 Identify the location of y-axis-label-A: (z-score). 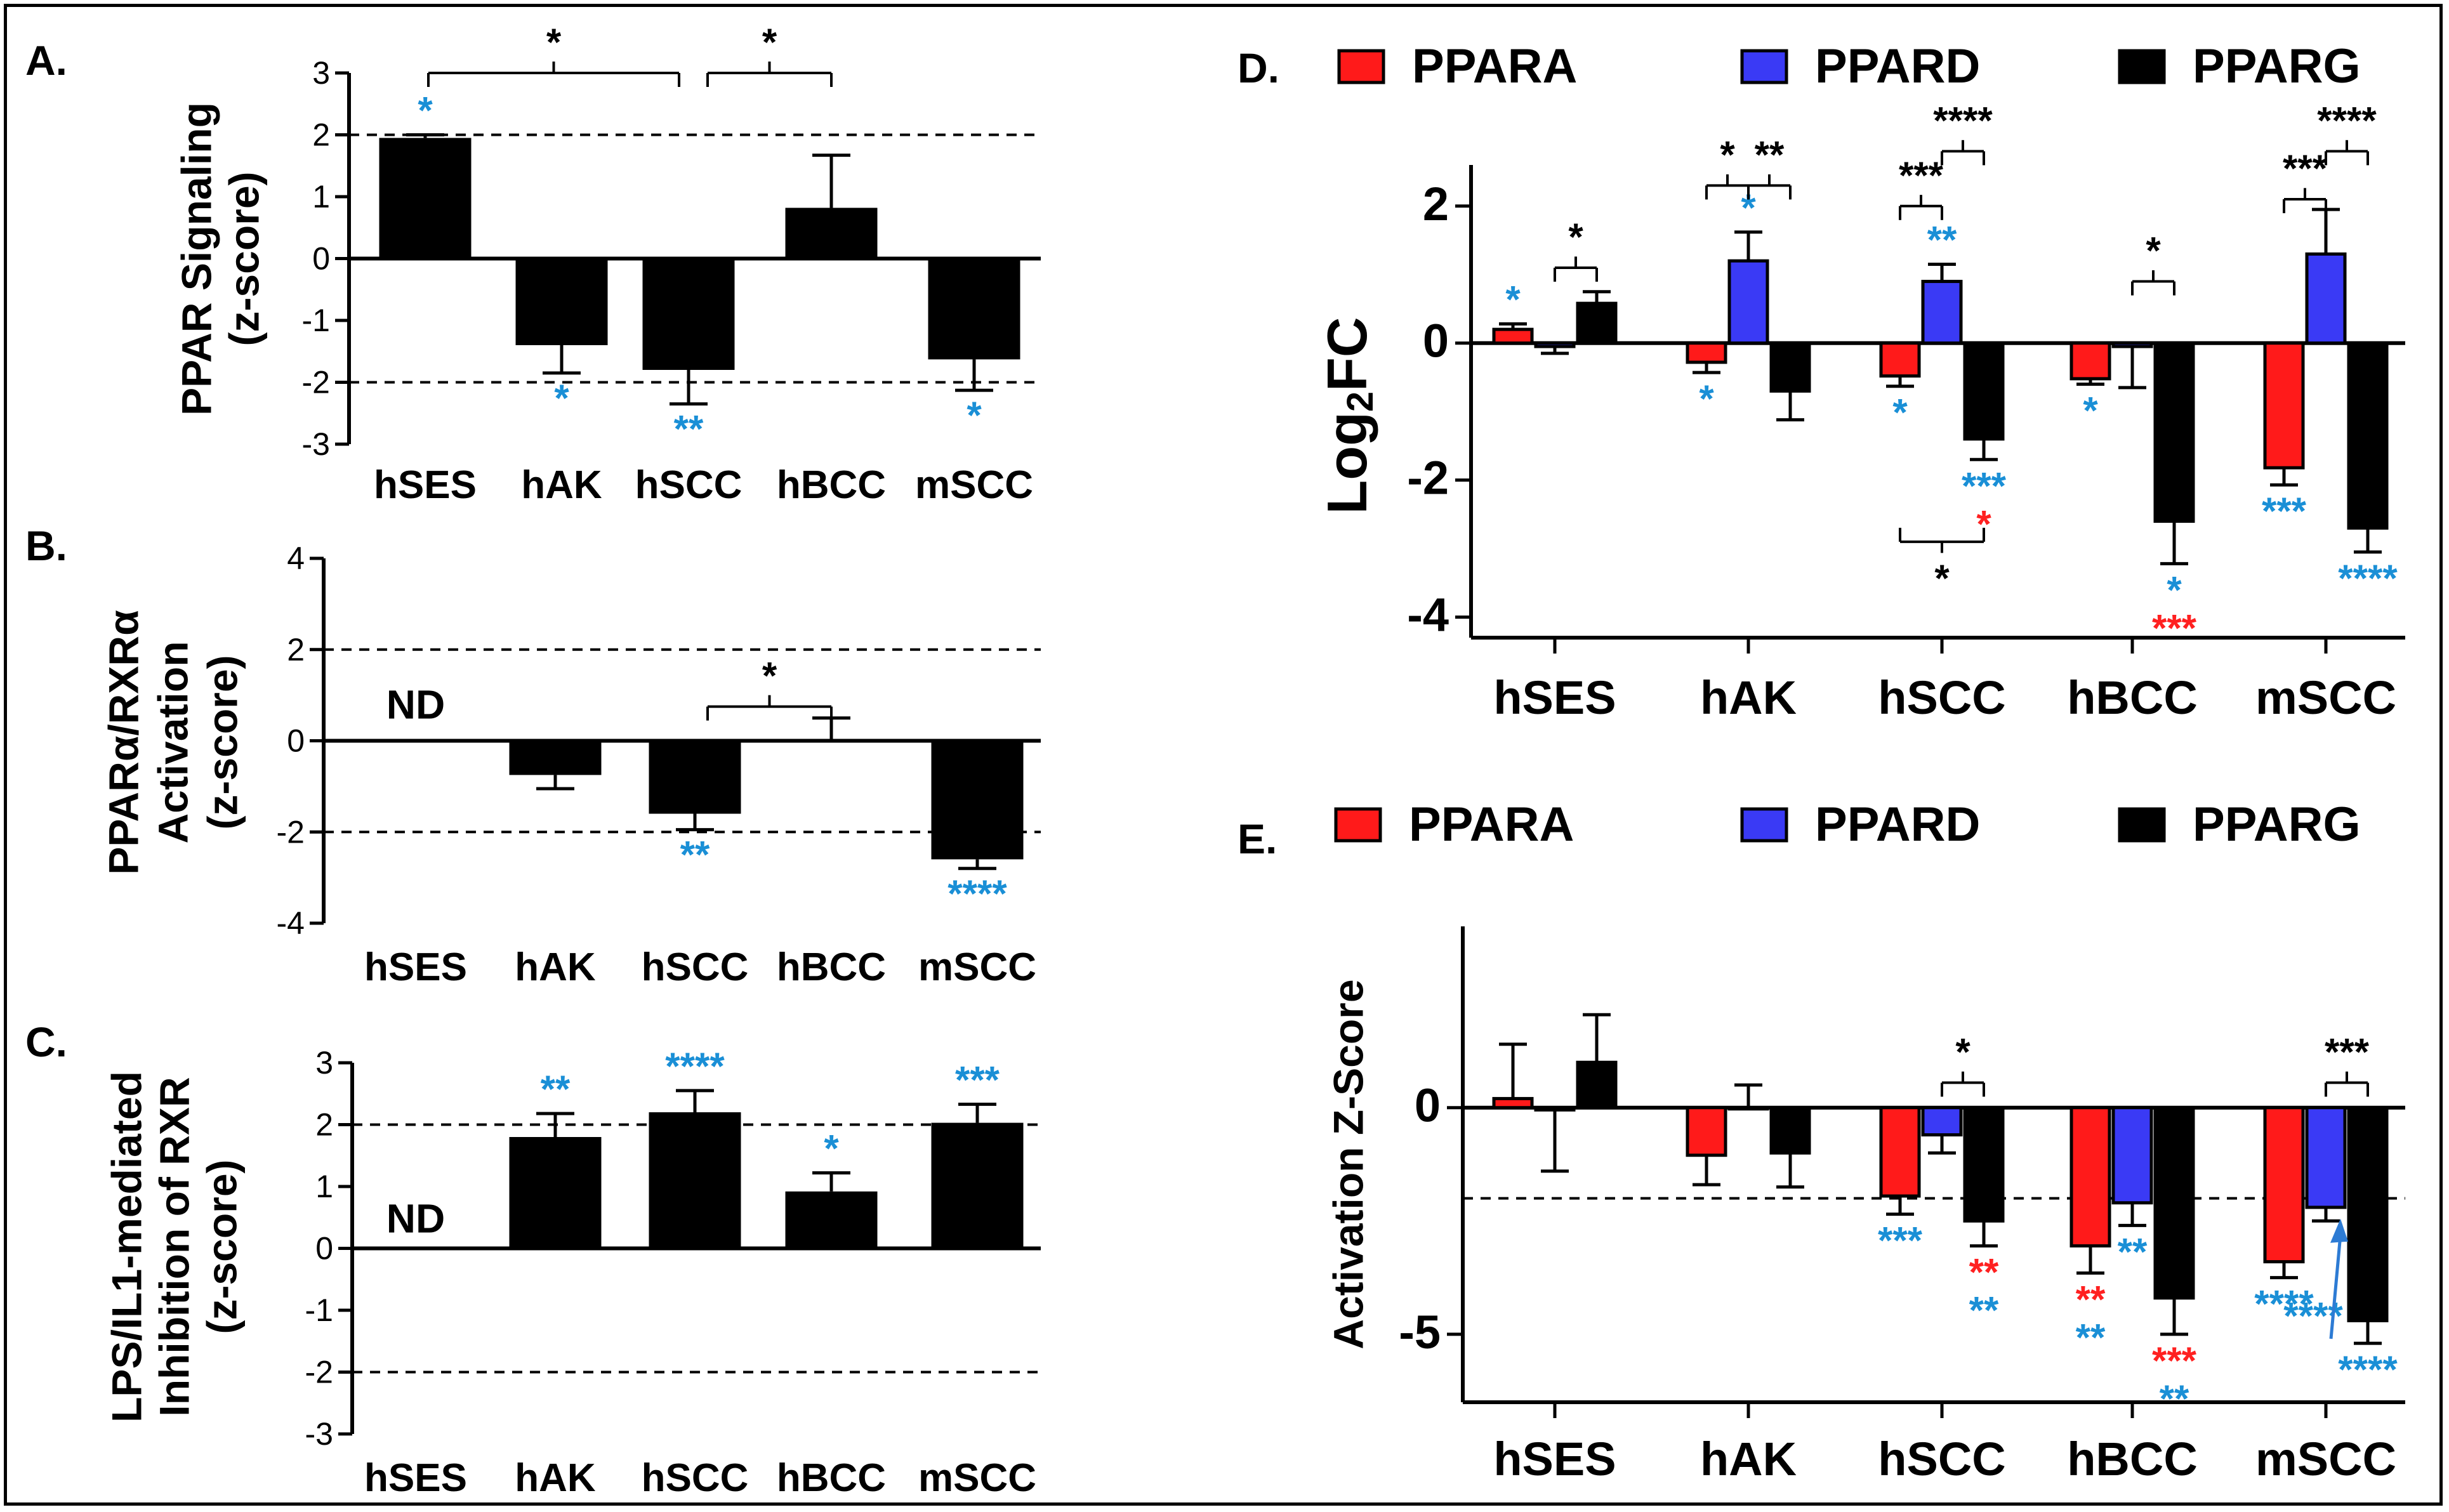
(243, 259).